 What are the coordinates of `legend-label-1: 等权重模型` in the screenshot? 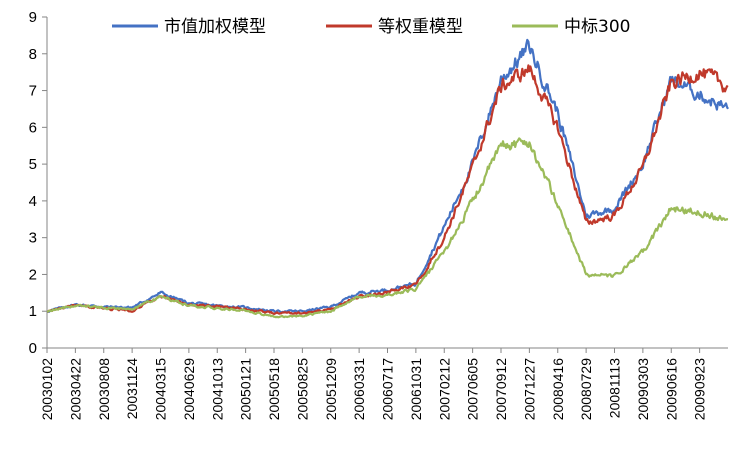 It's located at (420, 27).